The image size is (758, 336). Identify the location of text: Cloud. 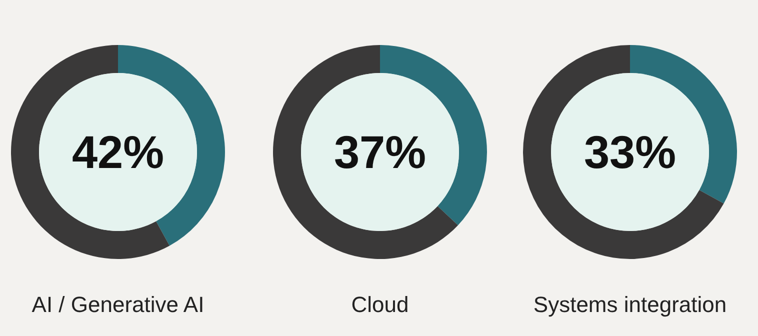
(380, 304).